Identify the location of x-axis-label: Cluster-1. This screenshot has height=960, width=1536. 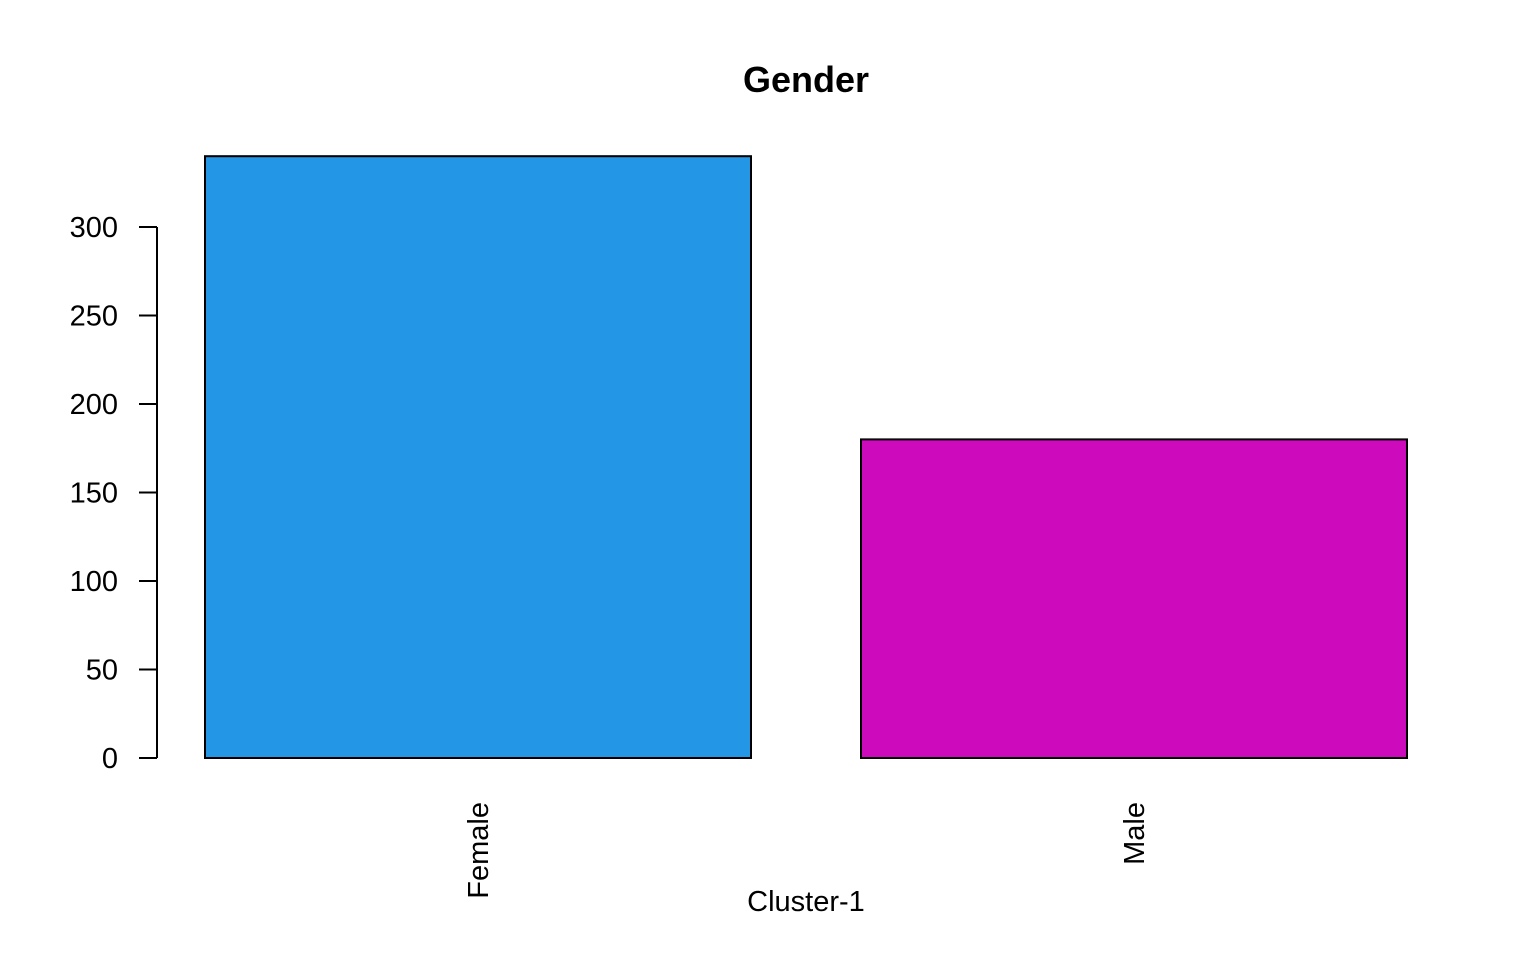
(806, 902).